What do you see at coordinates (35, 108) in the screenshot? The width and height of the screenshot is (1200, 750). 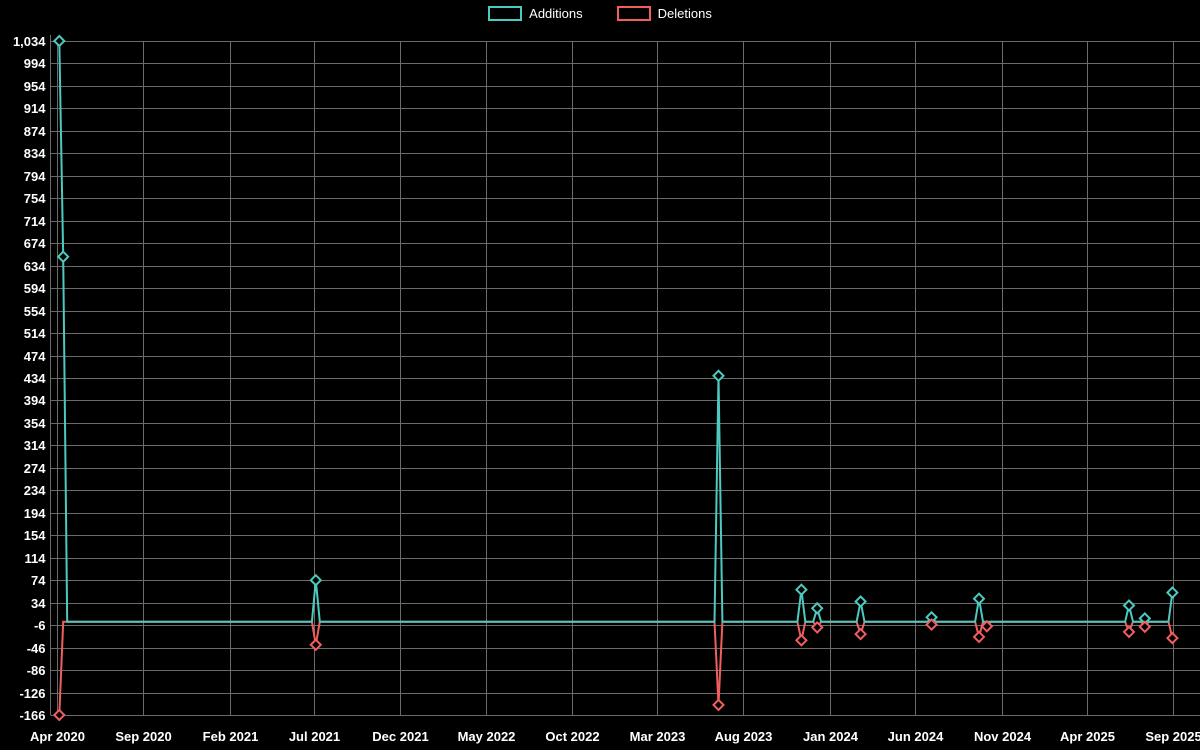 I see `y-tick-label: 914` at bounding box center [35, 108].